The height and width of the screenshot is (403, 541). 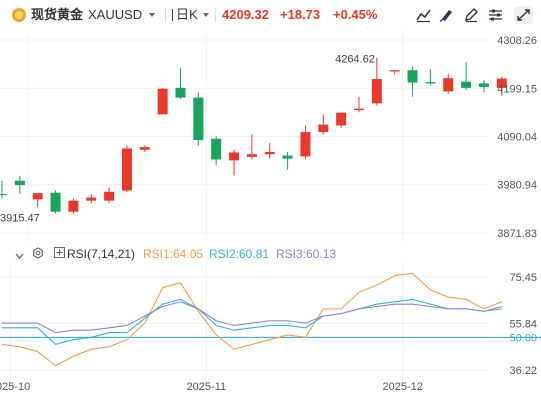 What do you see at coordinates (300, 14) in the screenshot?
I see `price-change: +18.73` at bounding box center [300, 14].